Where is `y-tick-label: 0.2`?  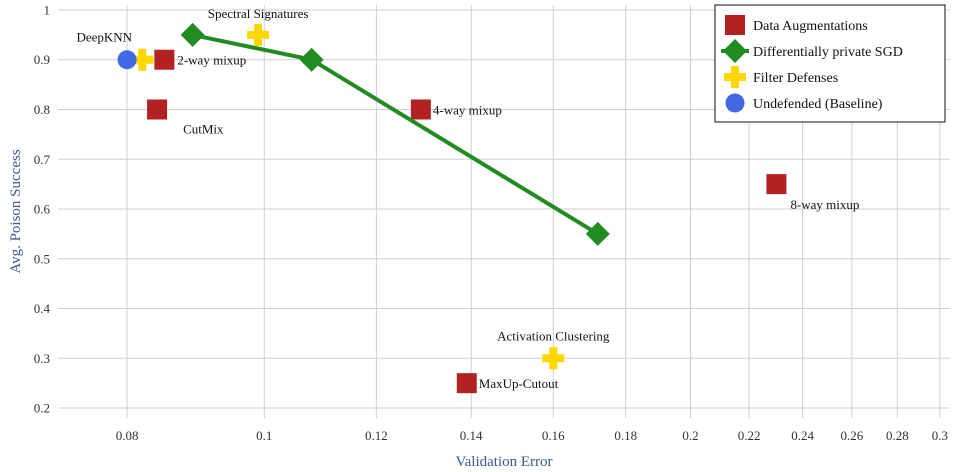 y-tick-label: 0.2 is located at coordinates (42, 408).